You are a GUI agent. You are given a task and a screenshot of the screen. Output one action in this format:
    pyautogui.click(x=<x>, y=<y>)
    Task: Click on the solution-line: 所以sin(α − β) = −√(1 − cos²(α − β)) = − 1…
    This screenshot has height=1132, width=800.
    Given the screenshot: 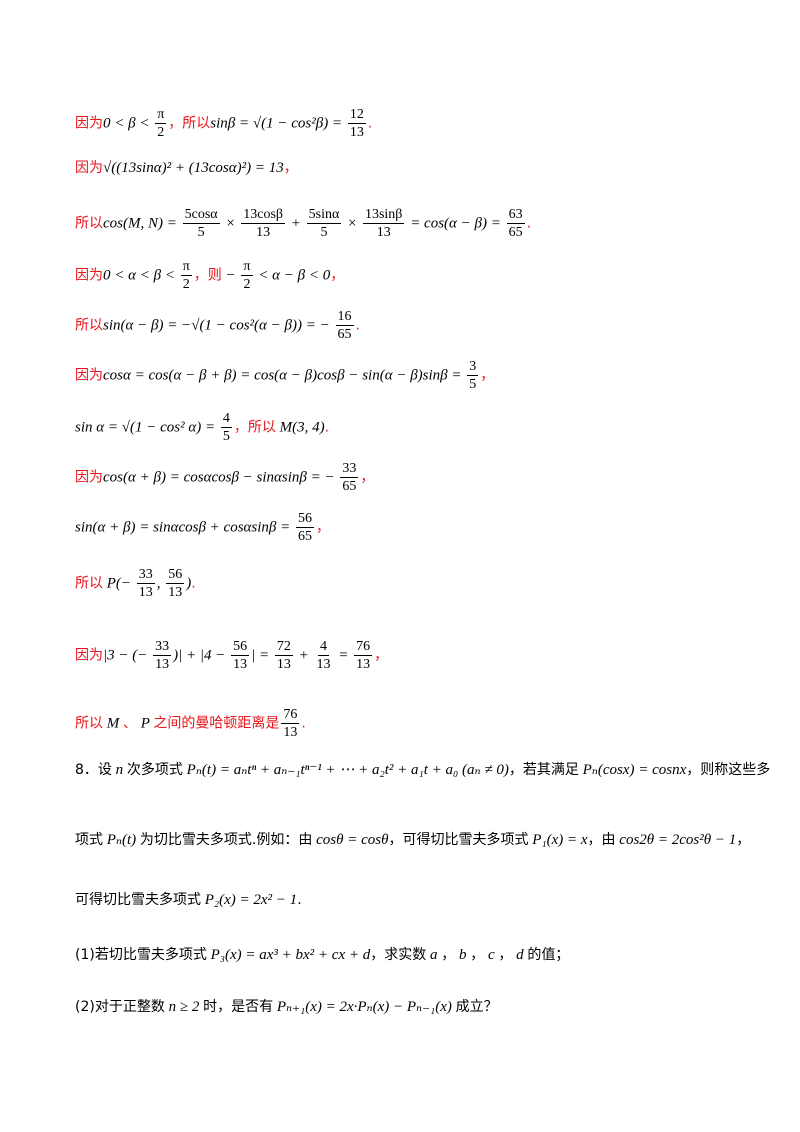 What is the action you would take?
    pyautogui.click(x=417, y=325)
    